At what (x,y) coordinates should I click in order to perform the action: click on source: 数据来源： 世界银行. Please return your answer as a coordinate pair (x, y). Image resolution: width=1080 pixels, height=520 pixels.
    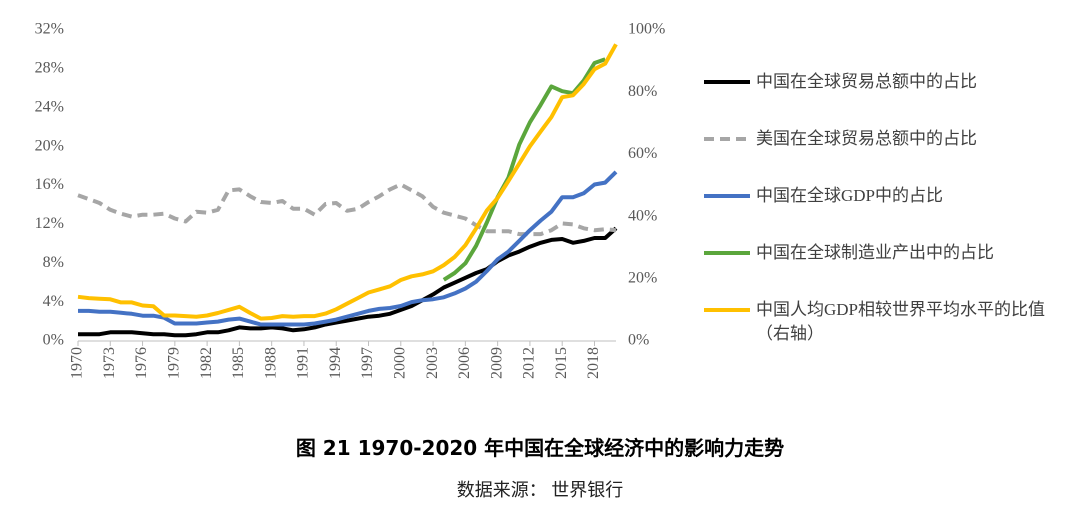
    Looking at the image, I should click on (540, 490).